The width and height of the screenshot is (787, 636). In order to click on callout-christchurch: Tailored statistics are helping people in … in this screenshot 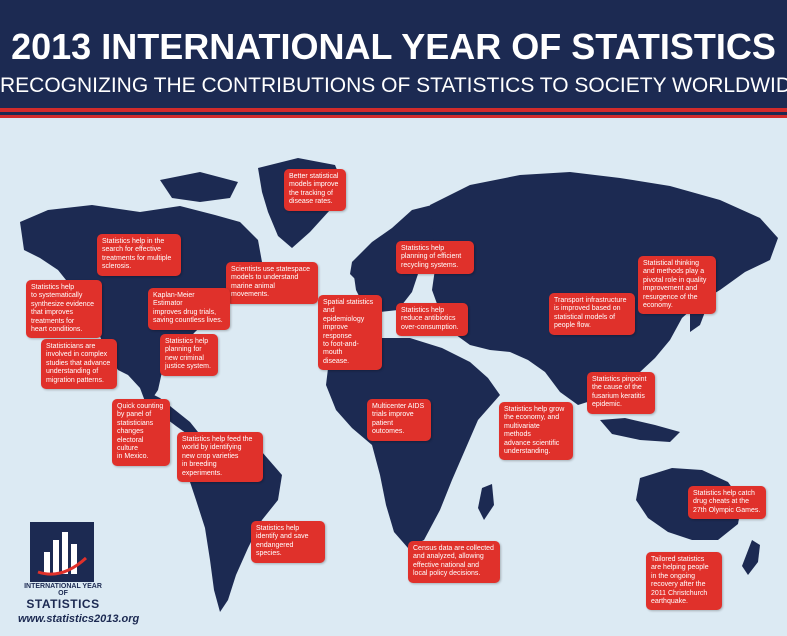, I will do `click(684, 581)`.